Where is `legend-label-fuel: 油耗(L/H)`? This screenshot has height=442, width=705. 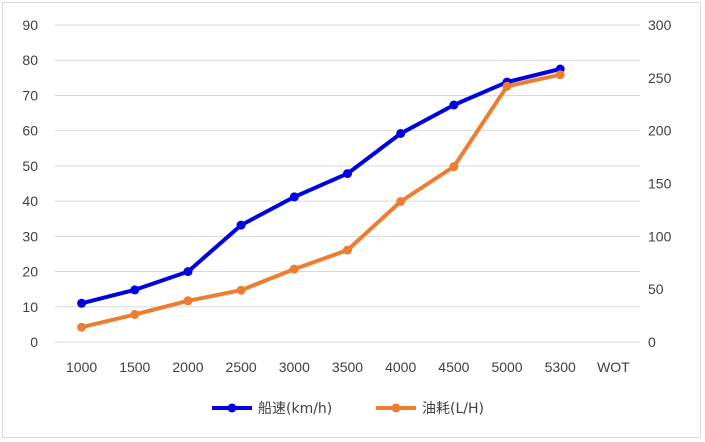 legend-label-fuel: 油耗(L/H) is located at coordinates (453, 409).